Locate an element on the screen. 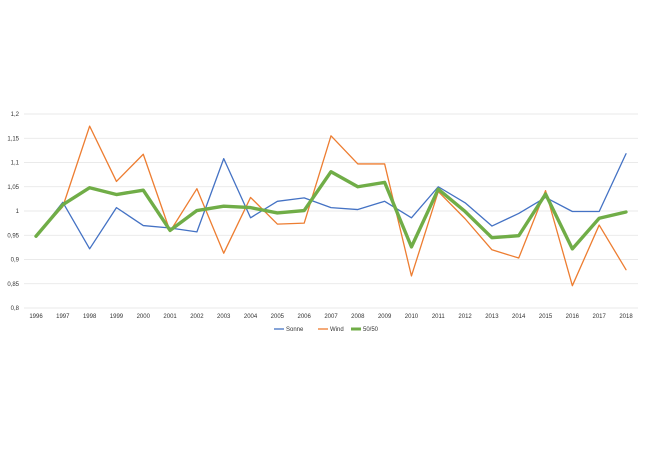 The height and width of the screenshot is (450, 650). x-tick-label: 2002 is located at coordinates (197, 317).